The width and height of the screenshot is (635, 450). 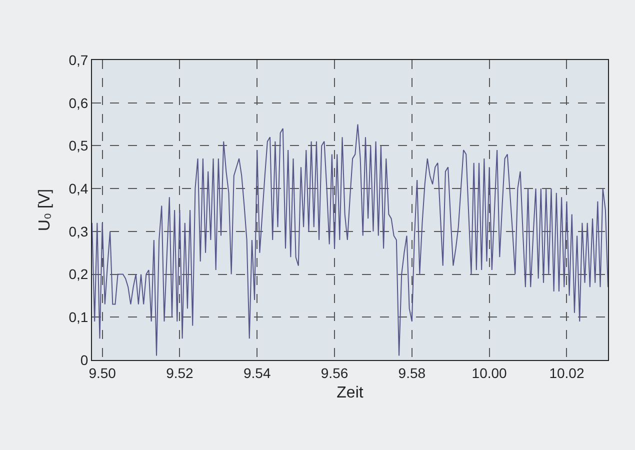 I want to click on y-tick-label: 0,1, so click(x=78, y=317).